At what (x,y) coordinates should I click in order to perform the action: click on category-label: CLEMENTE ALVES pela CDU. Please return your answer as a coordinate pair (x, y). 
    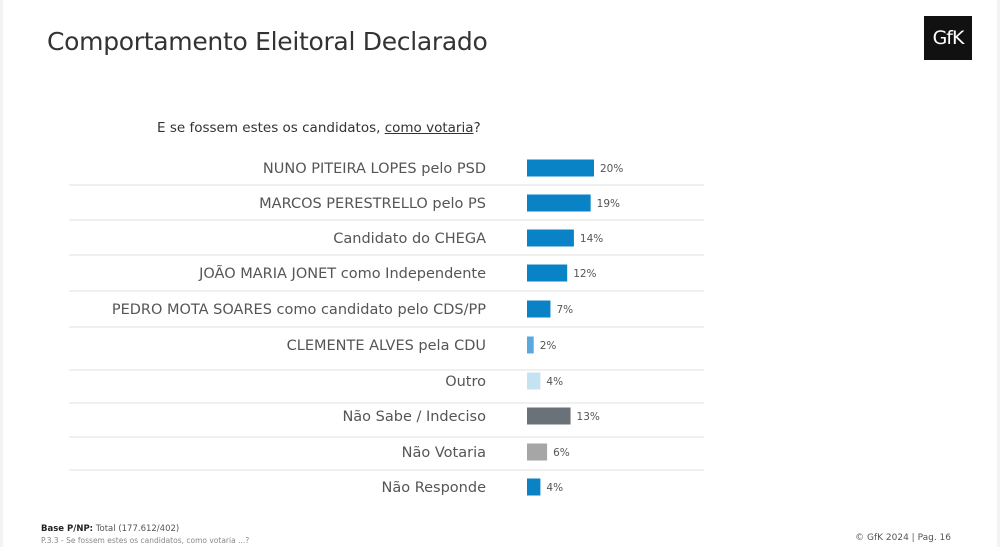
    Looking at the image, I should click on (386, 346).